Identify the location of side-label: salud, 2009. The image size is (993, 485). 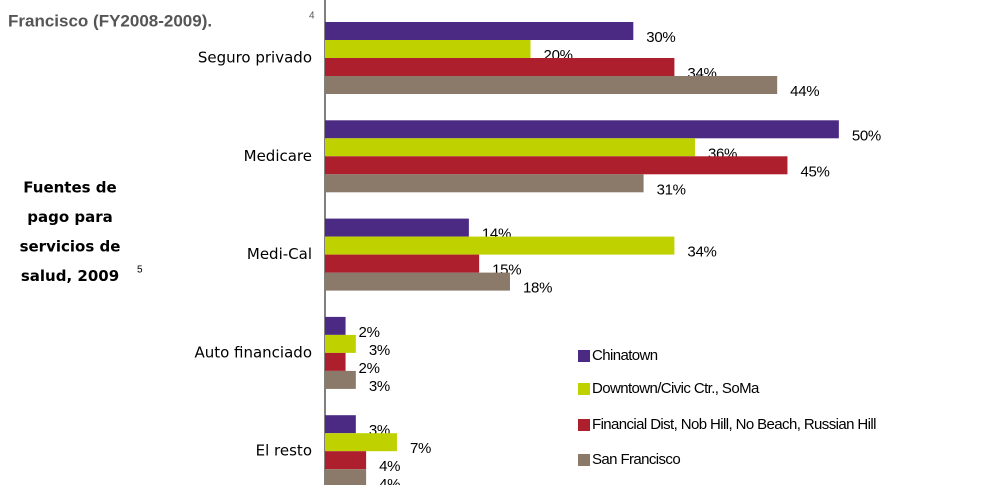
(70, 276).